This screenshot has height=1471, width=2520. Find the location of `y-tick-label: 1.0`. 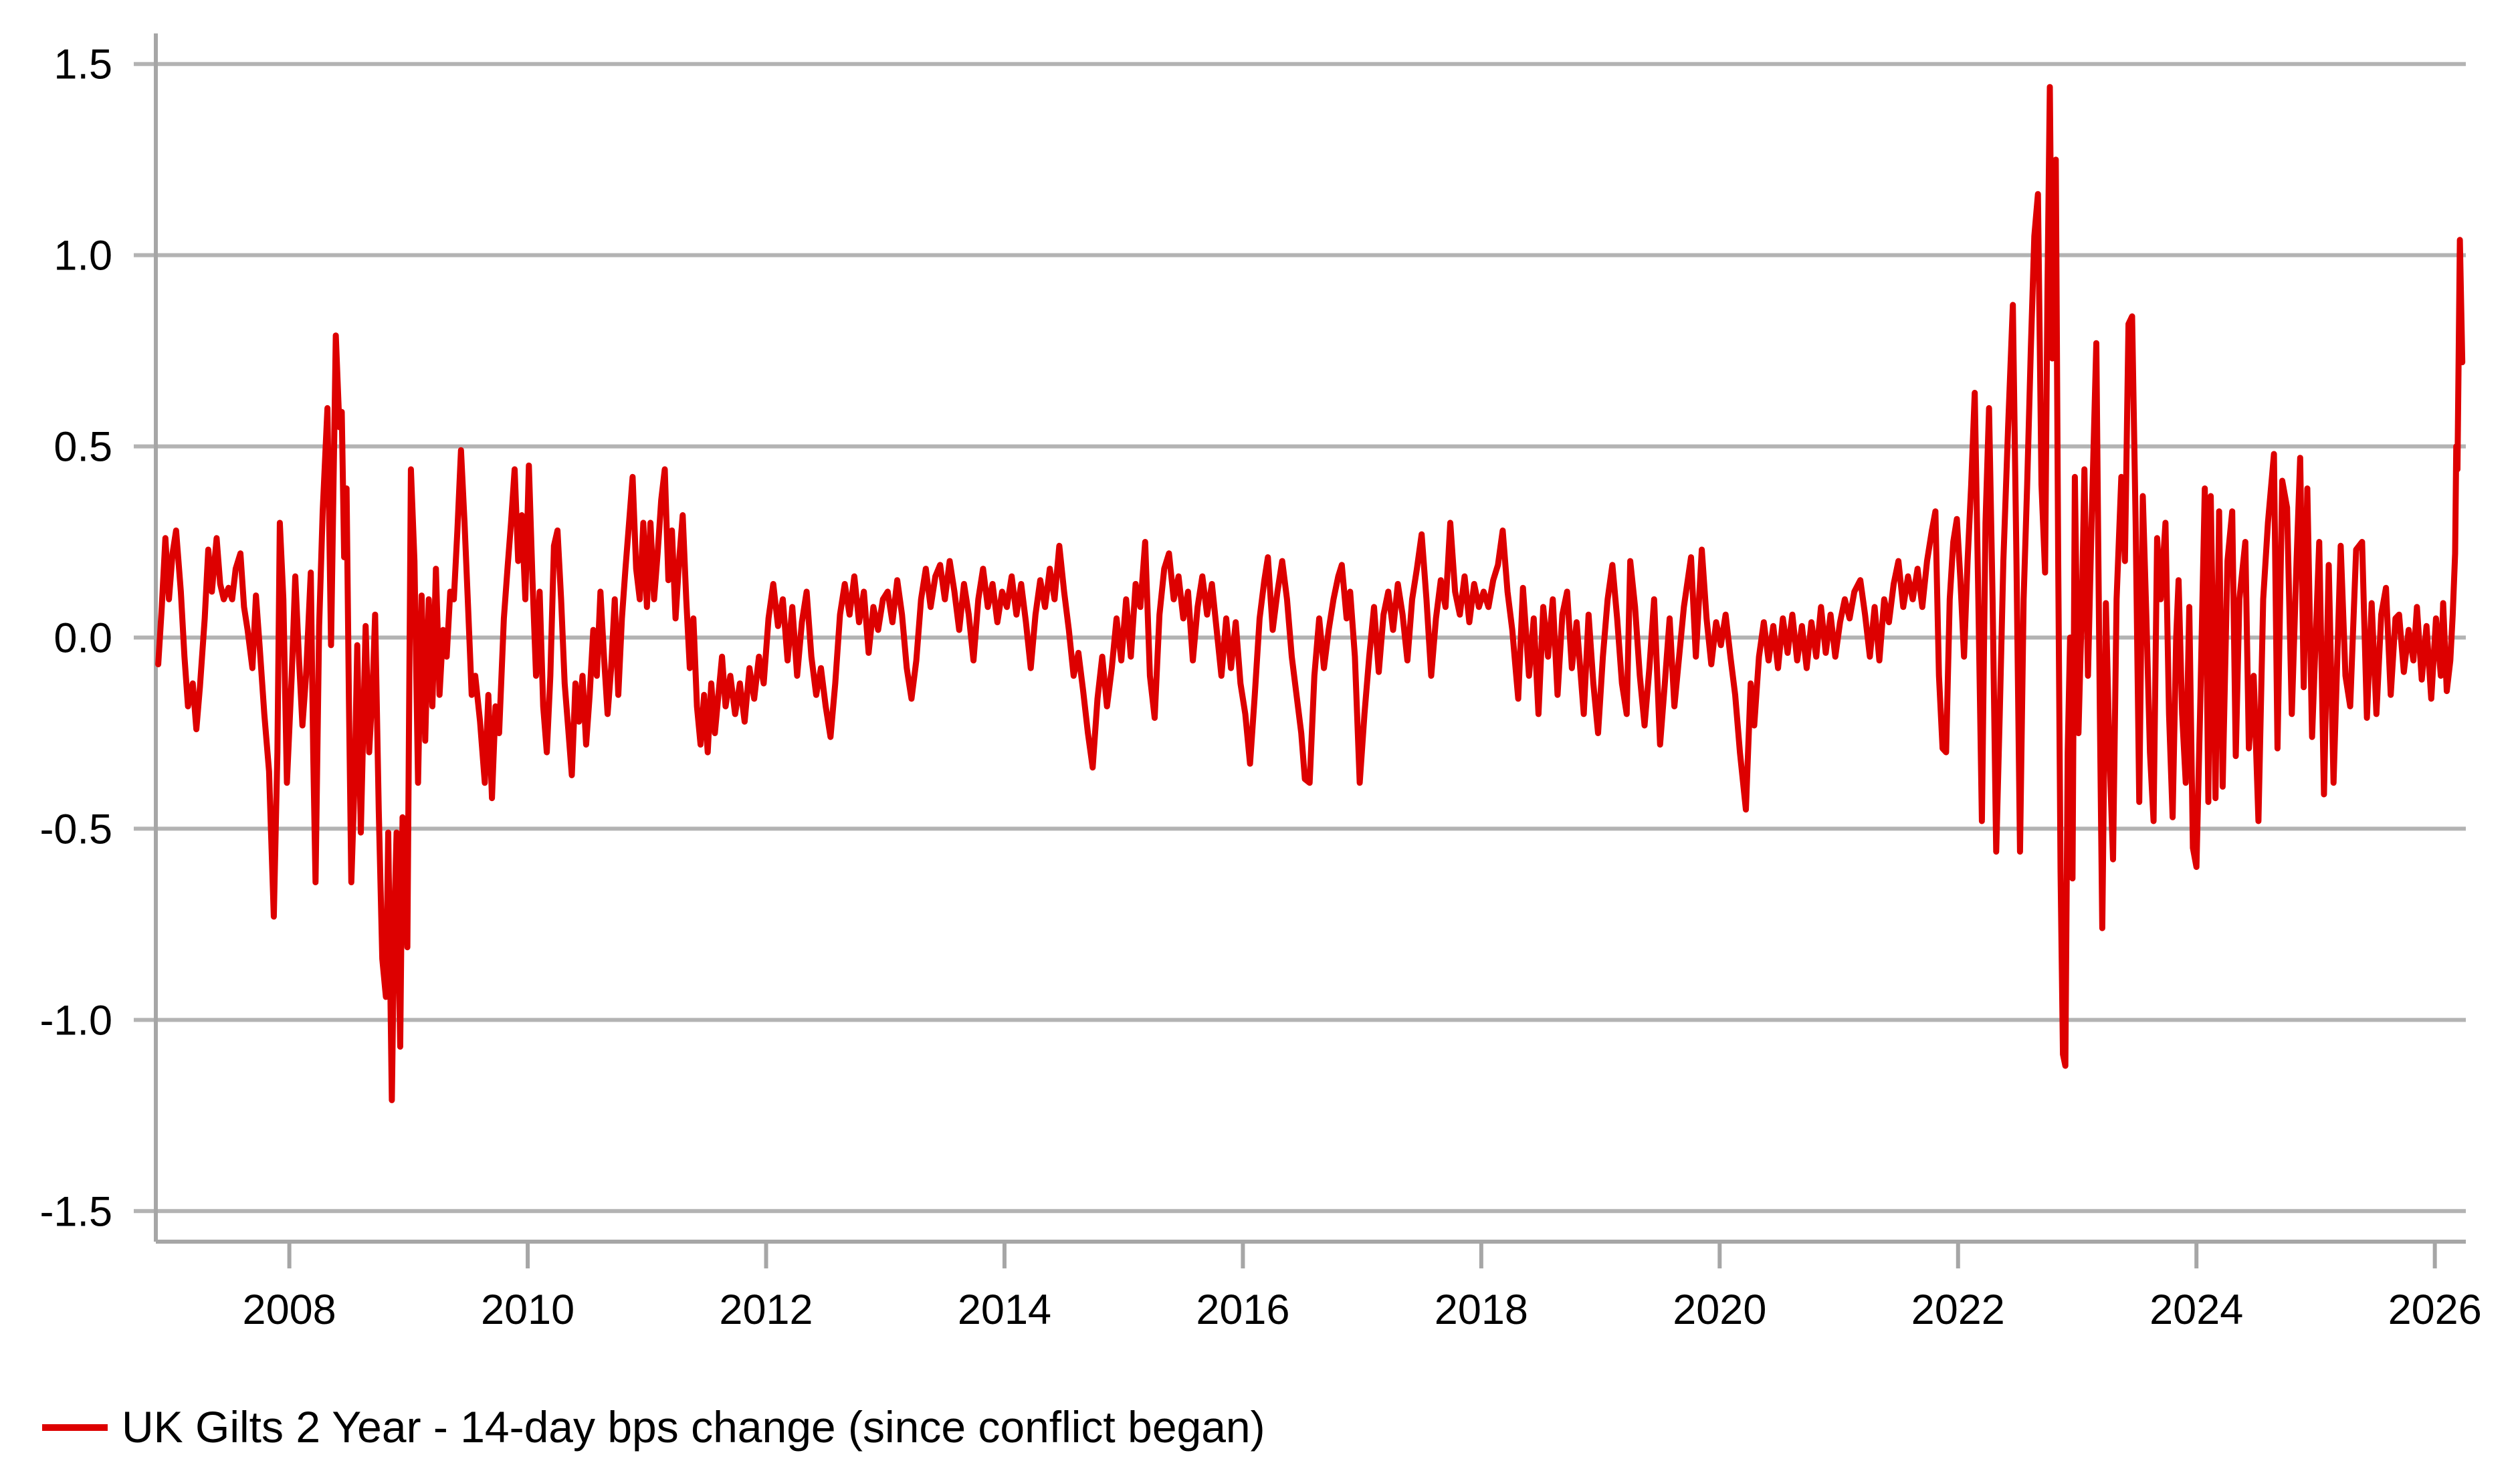

y-tick-label: 1.0 is located at coordinates (83, 256).